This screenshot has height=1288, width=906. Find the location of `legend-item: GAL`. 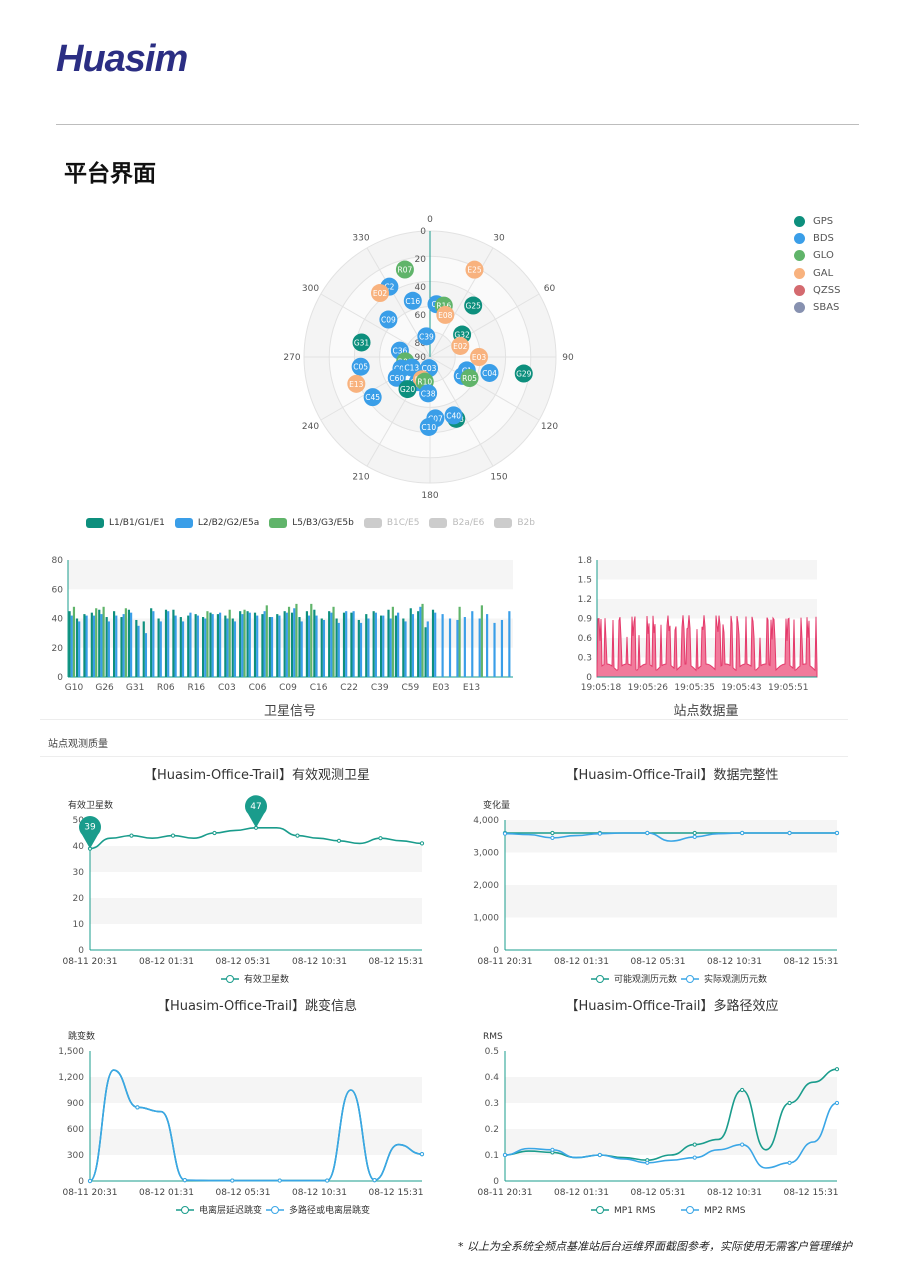

legend-item: GAL is located at coordinates (817, 273).